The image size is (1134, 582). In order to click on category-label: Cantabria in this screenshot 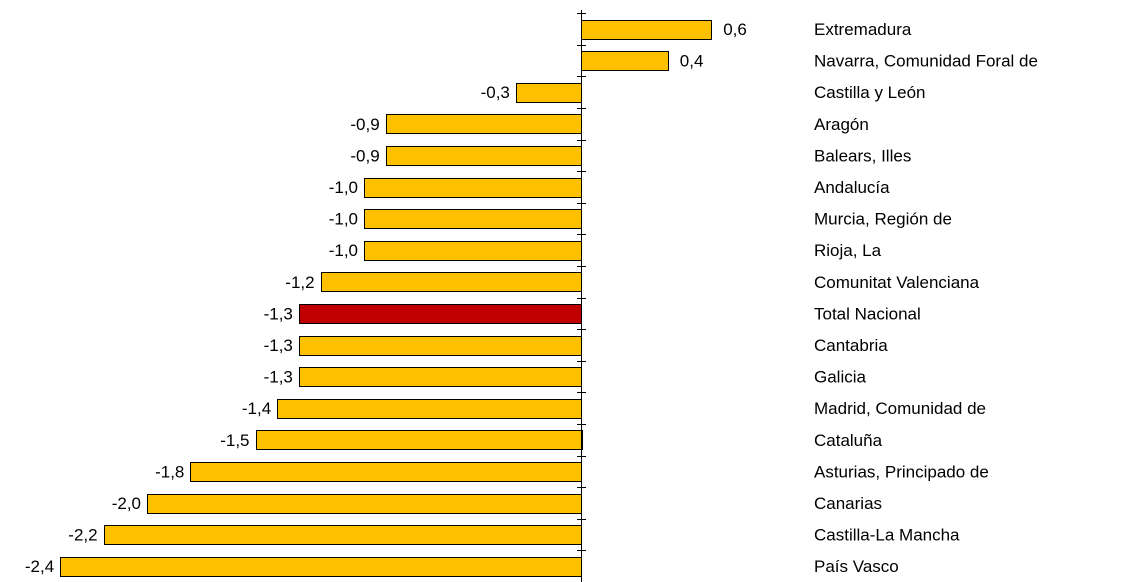, I will do `click(851, 345)`.